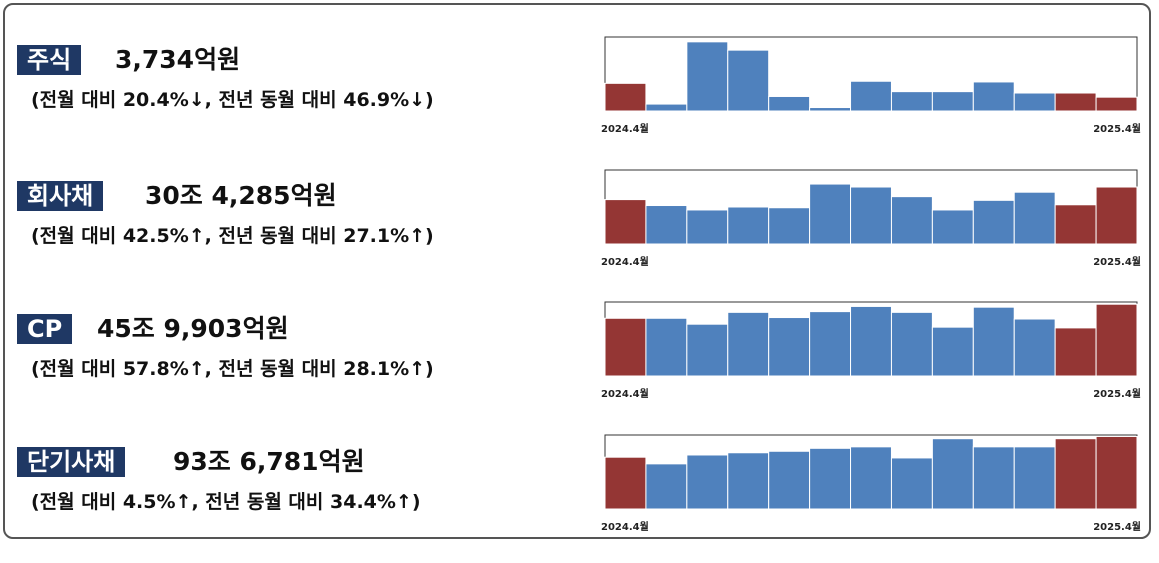 Image resolution: width=1159 pixels, height=563 pixels. Describe the element at coordinates (241, 195) in the screenshot. I see `panel-amount: 30조 4,285억원` at that location.